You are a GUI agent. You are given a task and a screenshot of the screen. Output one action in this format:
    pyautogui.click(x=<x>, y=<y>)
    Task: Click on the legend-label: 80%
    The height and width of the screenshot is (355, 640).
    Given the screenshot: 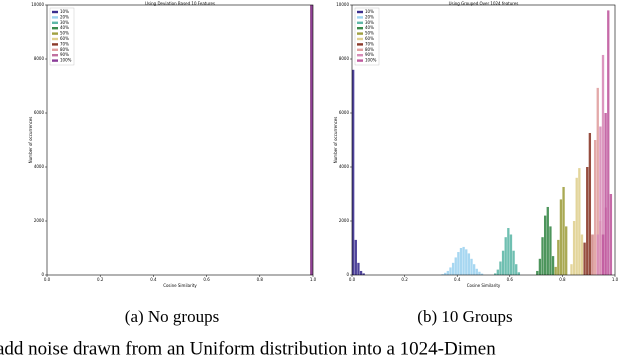 What is the action you would take?
    pyautogui.click(x=64, y=49)
    